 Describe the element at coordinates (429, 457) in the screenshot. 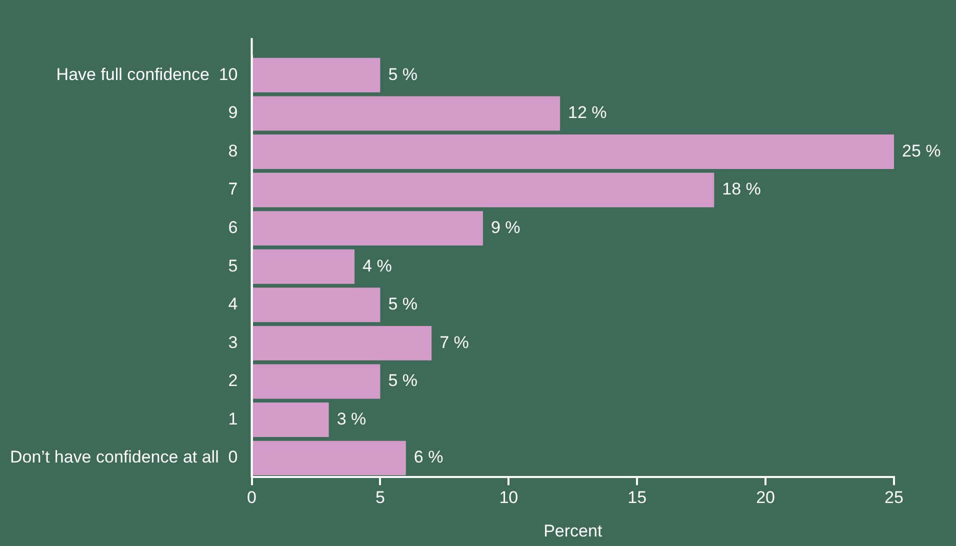

I see `data-label: 6 %` at that location.